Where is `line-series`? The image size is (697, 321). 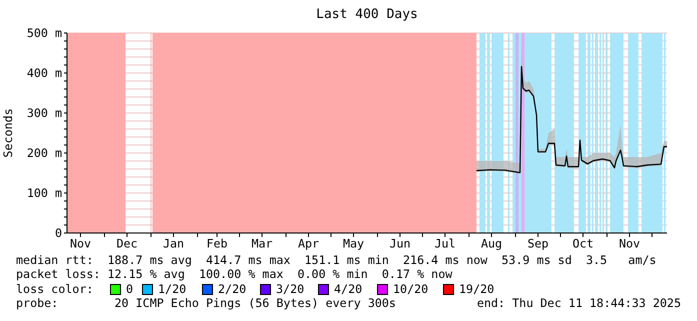
line-series is located at coordinates (571, 120).